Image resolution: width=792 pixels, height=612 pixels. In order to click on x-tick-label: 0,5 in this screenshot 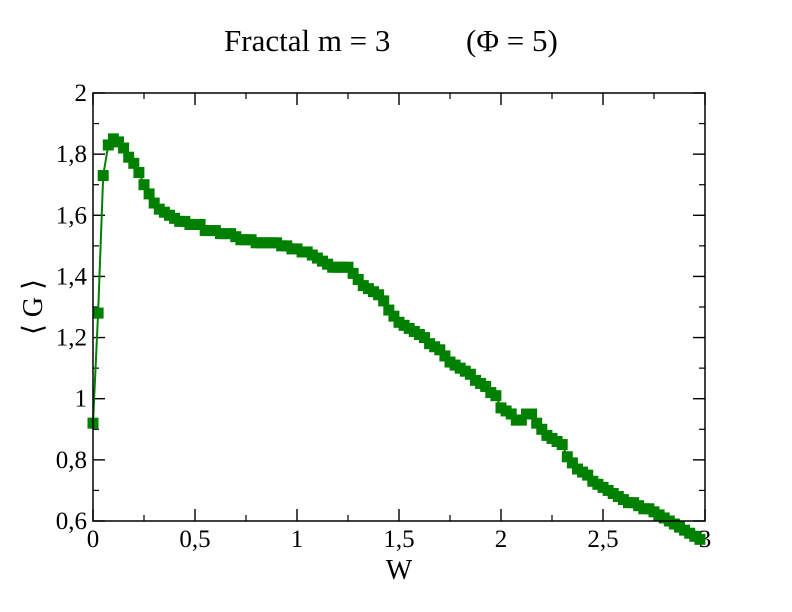, I will do `click(194, 539)`.